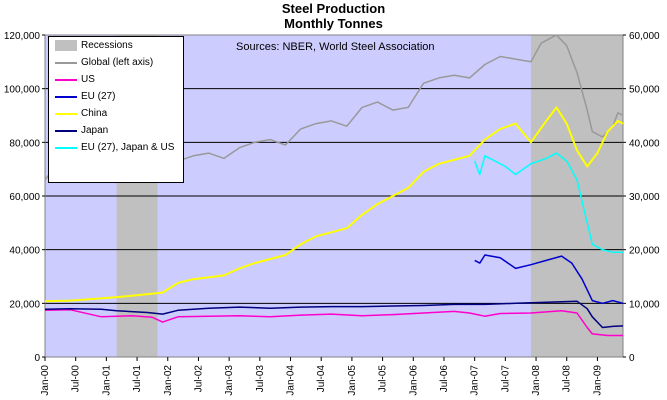  I want to click on y-left-tick-label: 40,000, so click(24, 251).